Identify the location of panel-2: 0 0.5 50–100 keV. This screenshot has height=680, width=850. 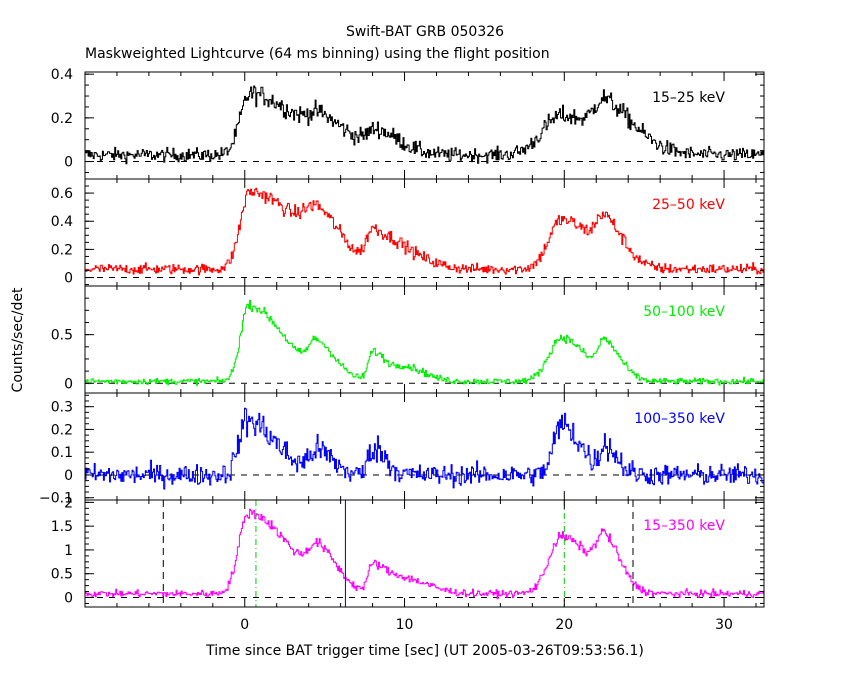
(408, 339).